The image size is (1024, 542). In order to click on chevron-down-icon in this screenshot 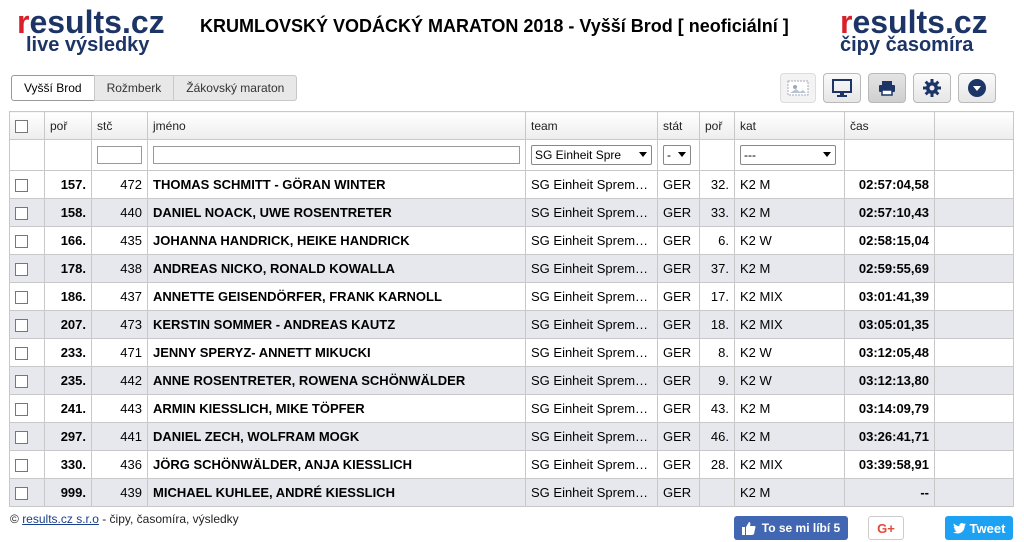, I will do `click(977, 88)`.